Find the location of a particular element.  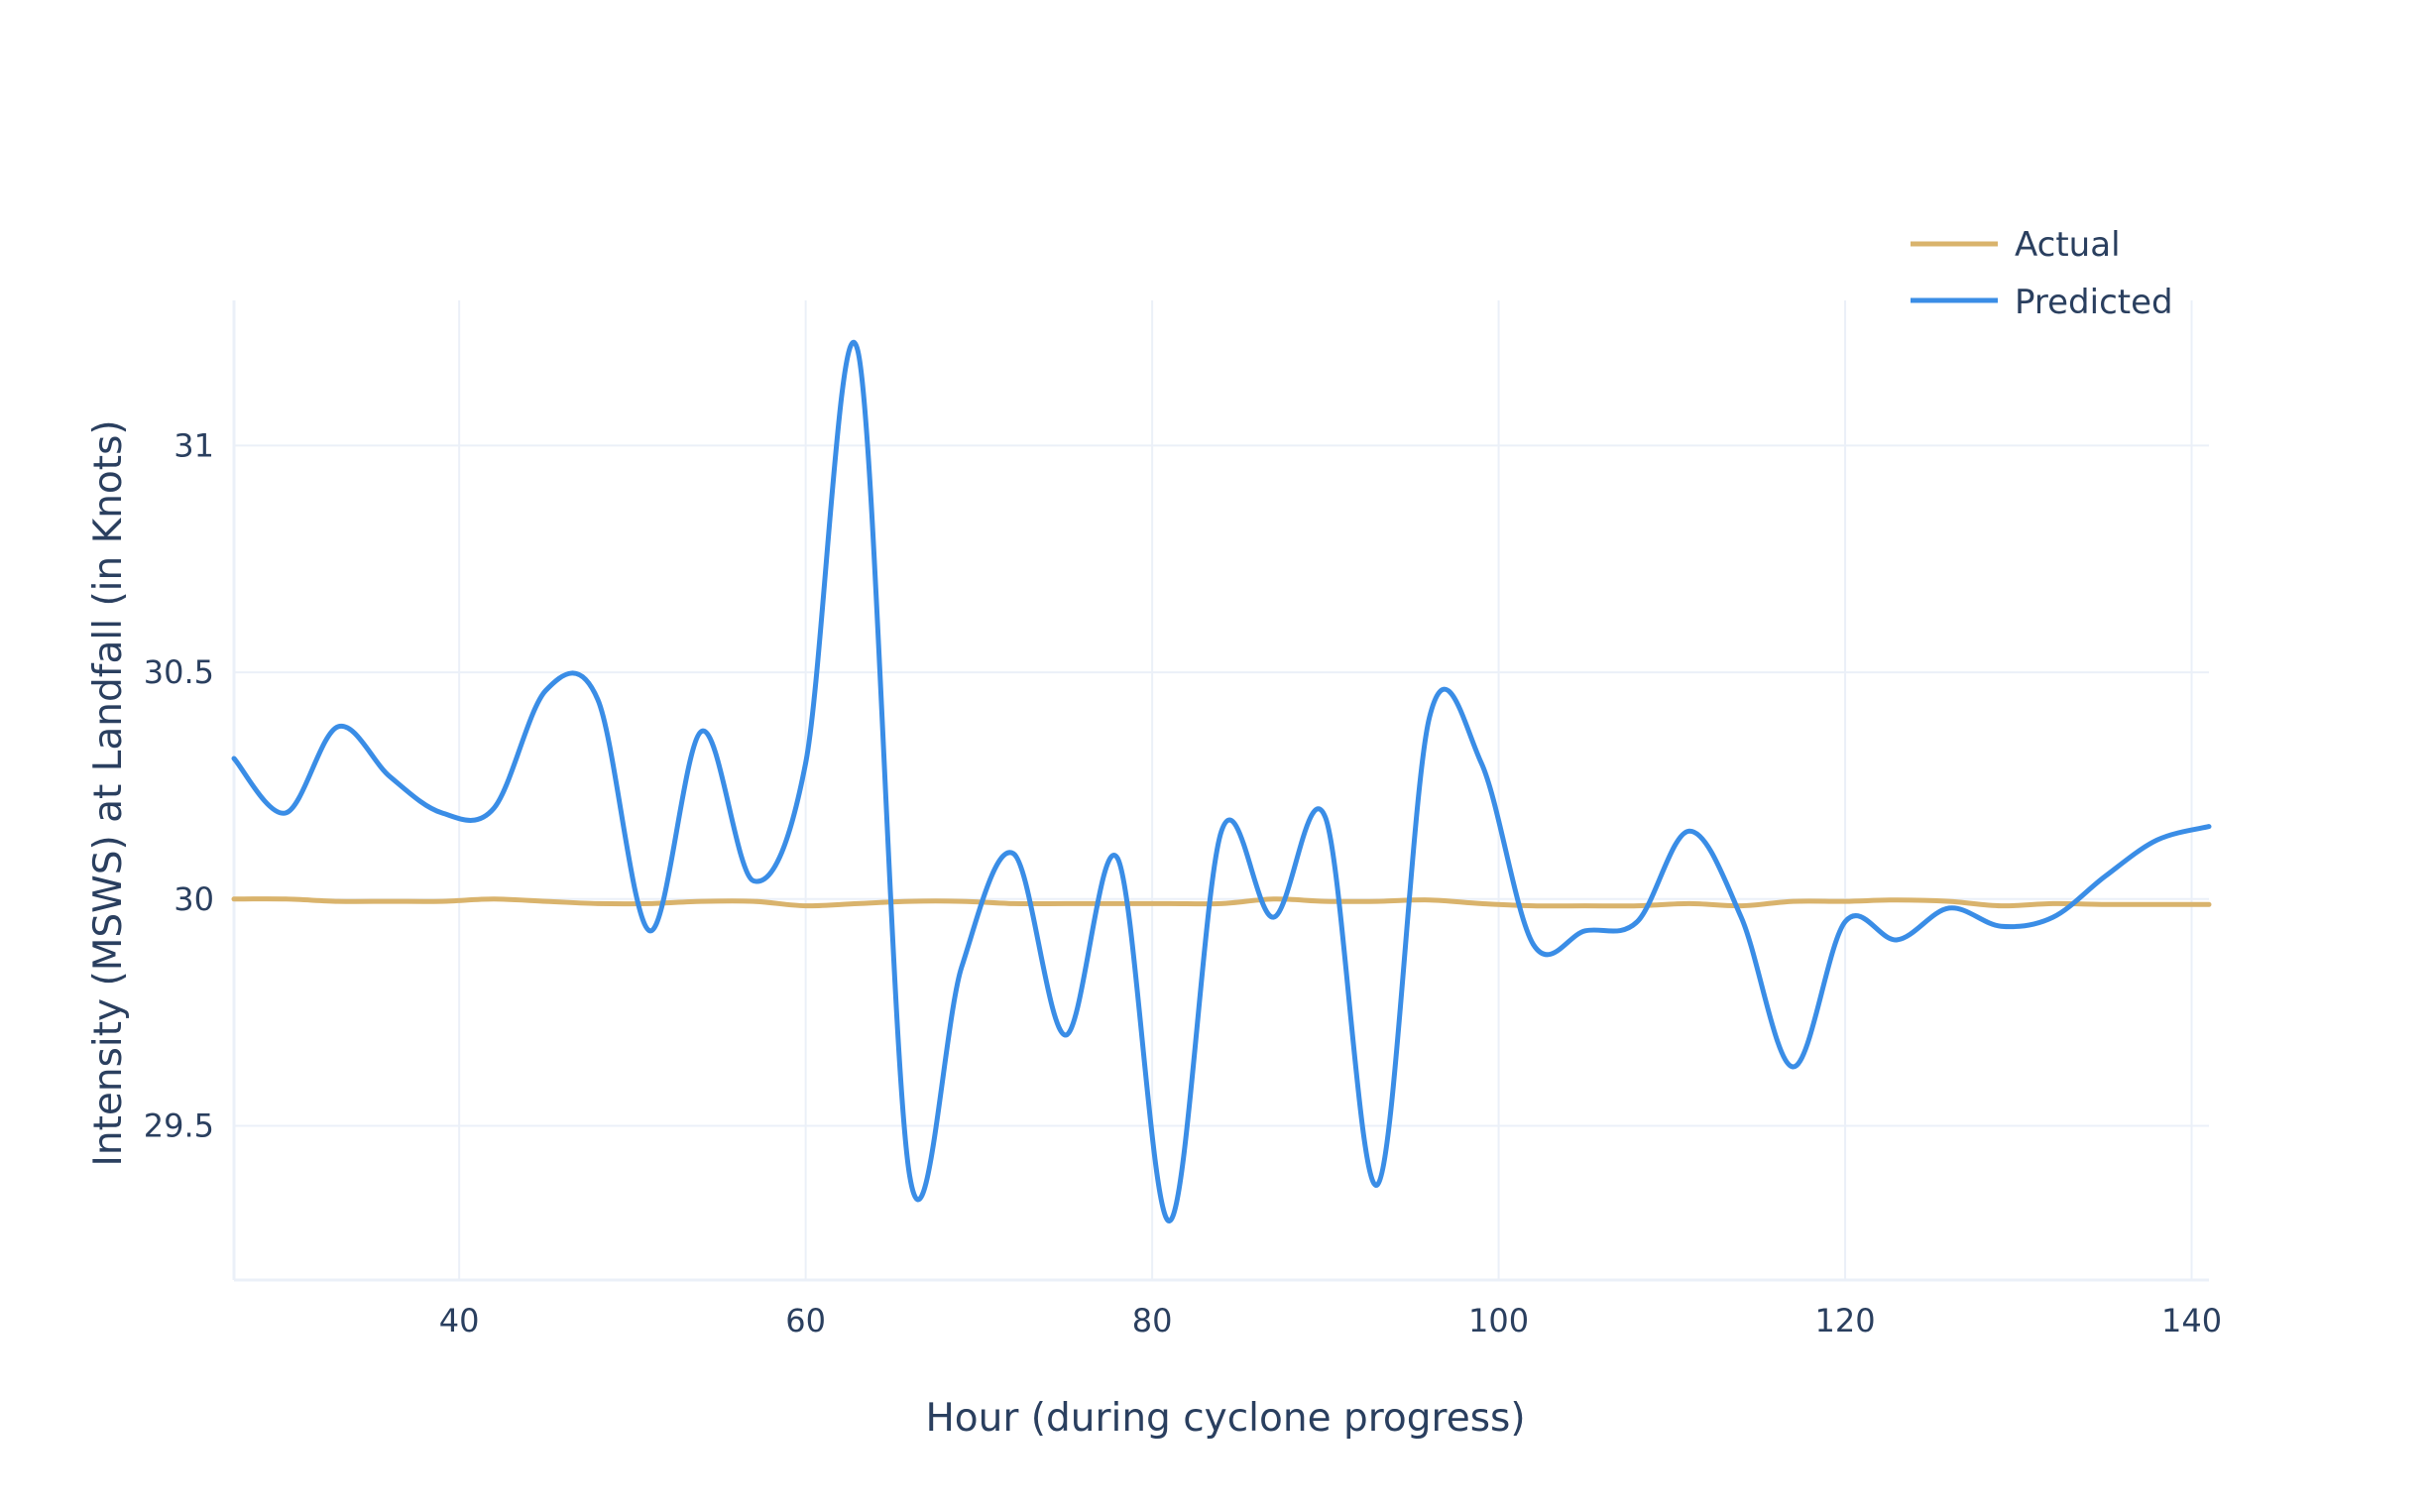

y-tick-label: 30.5 is located at coordinates (179, 672).